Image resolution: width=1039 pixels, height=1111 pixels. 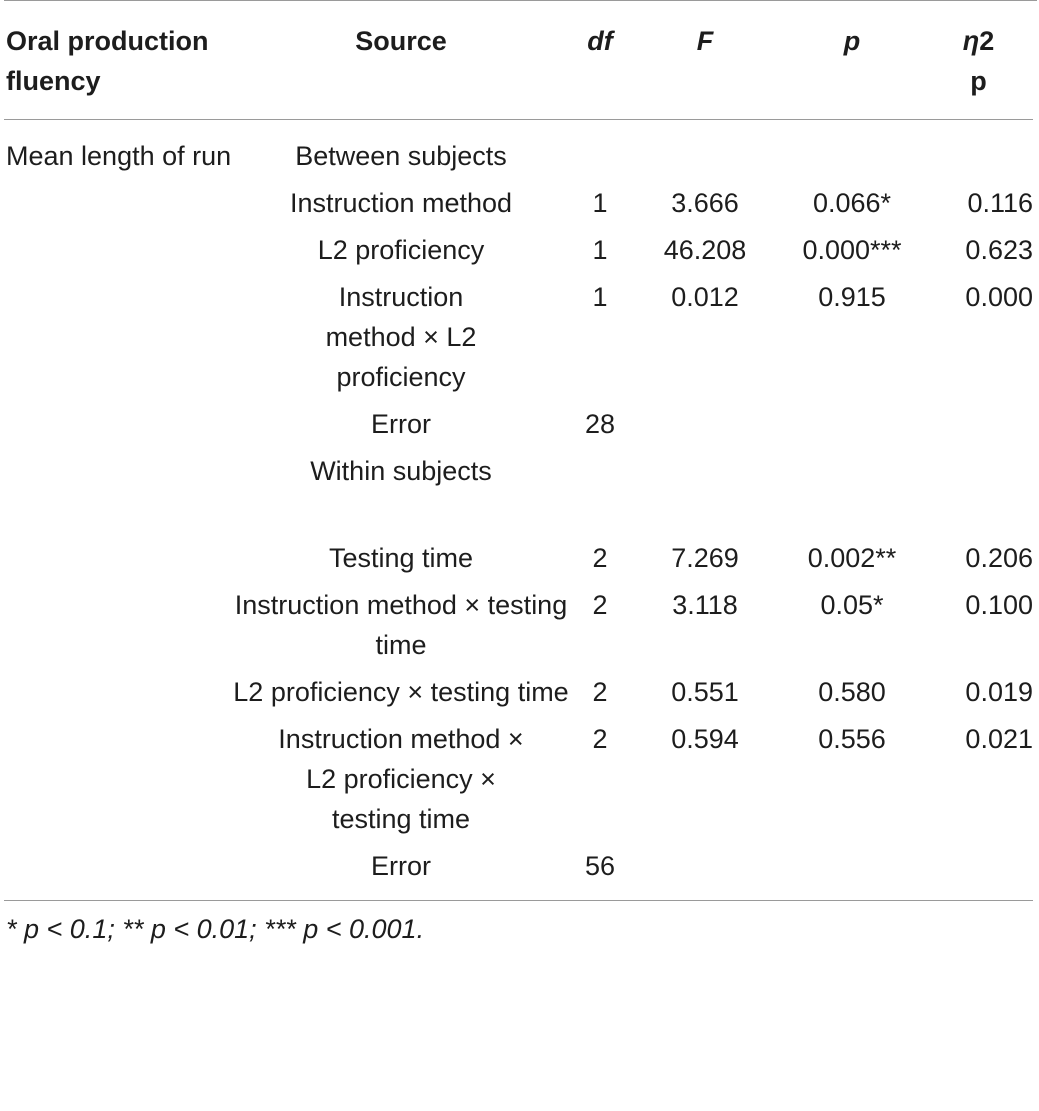 I want to click on f-cell: 3.666, so click(x=705, y=203).